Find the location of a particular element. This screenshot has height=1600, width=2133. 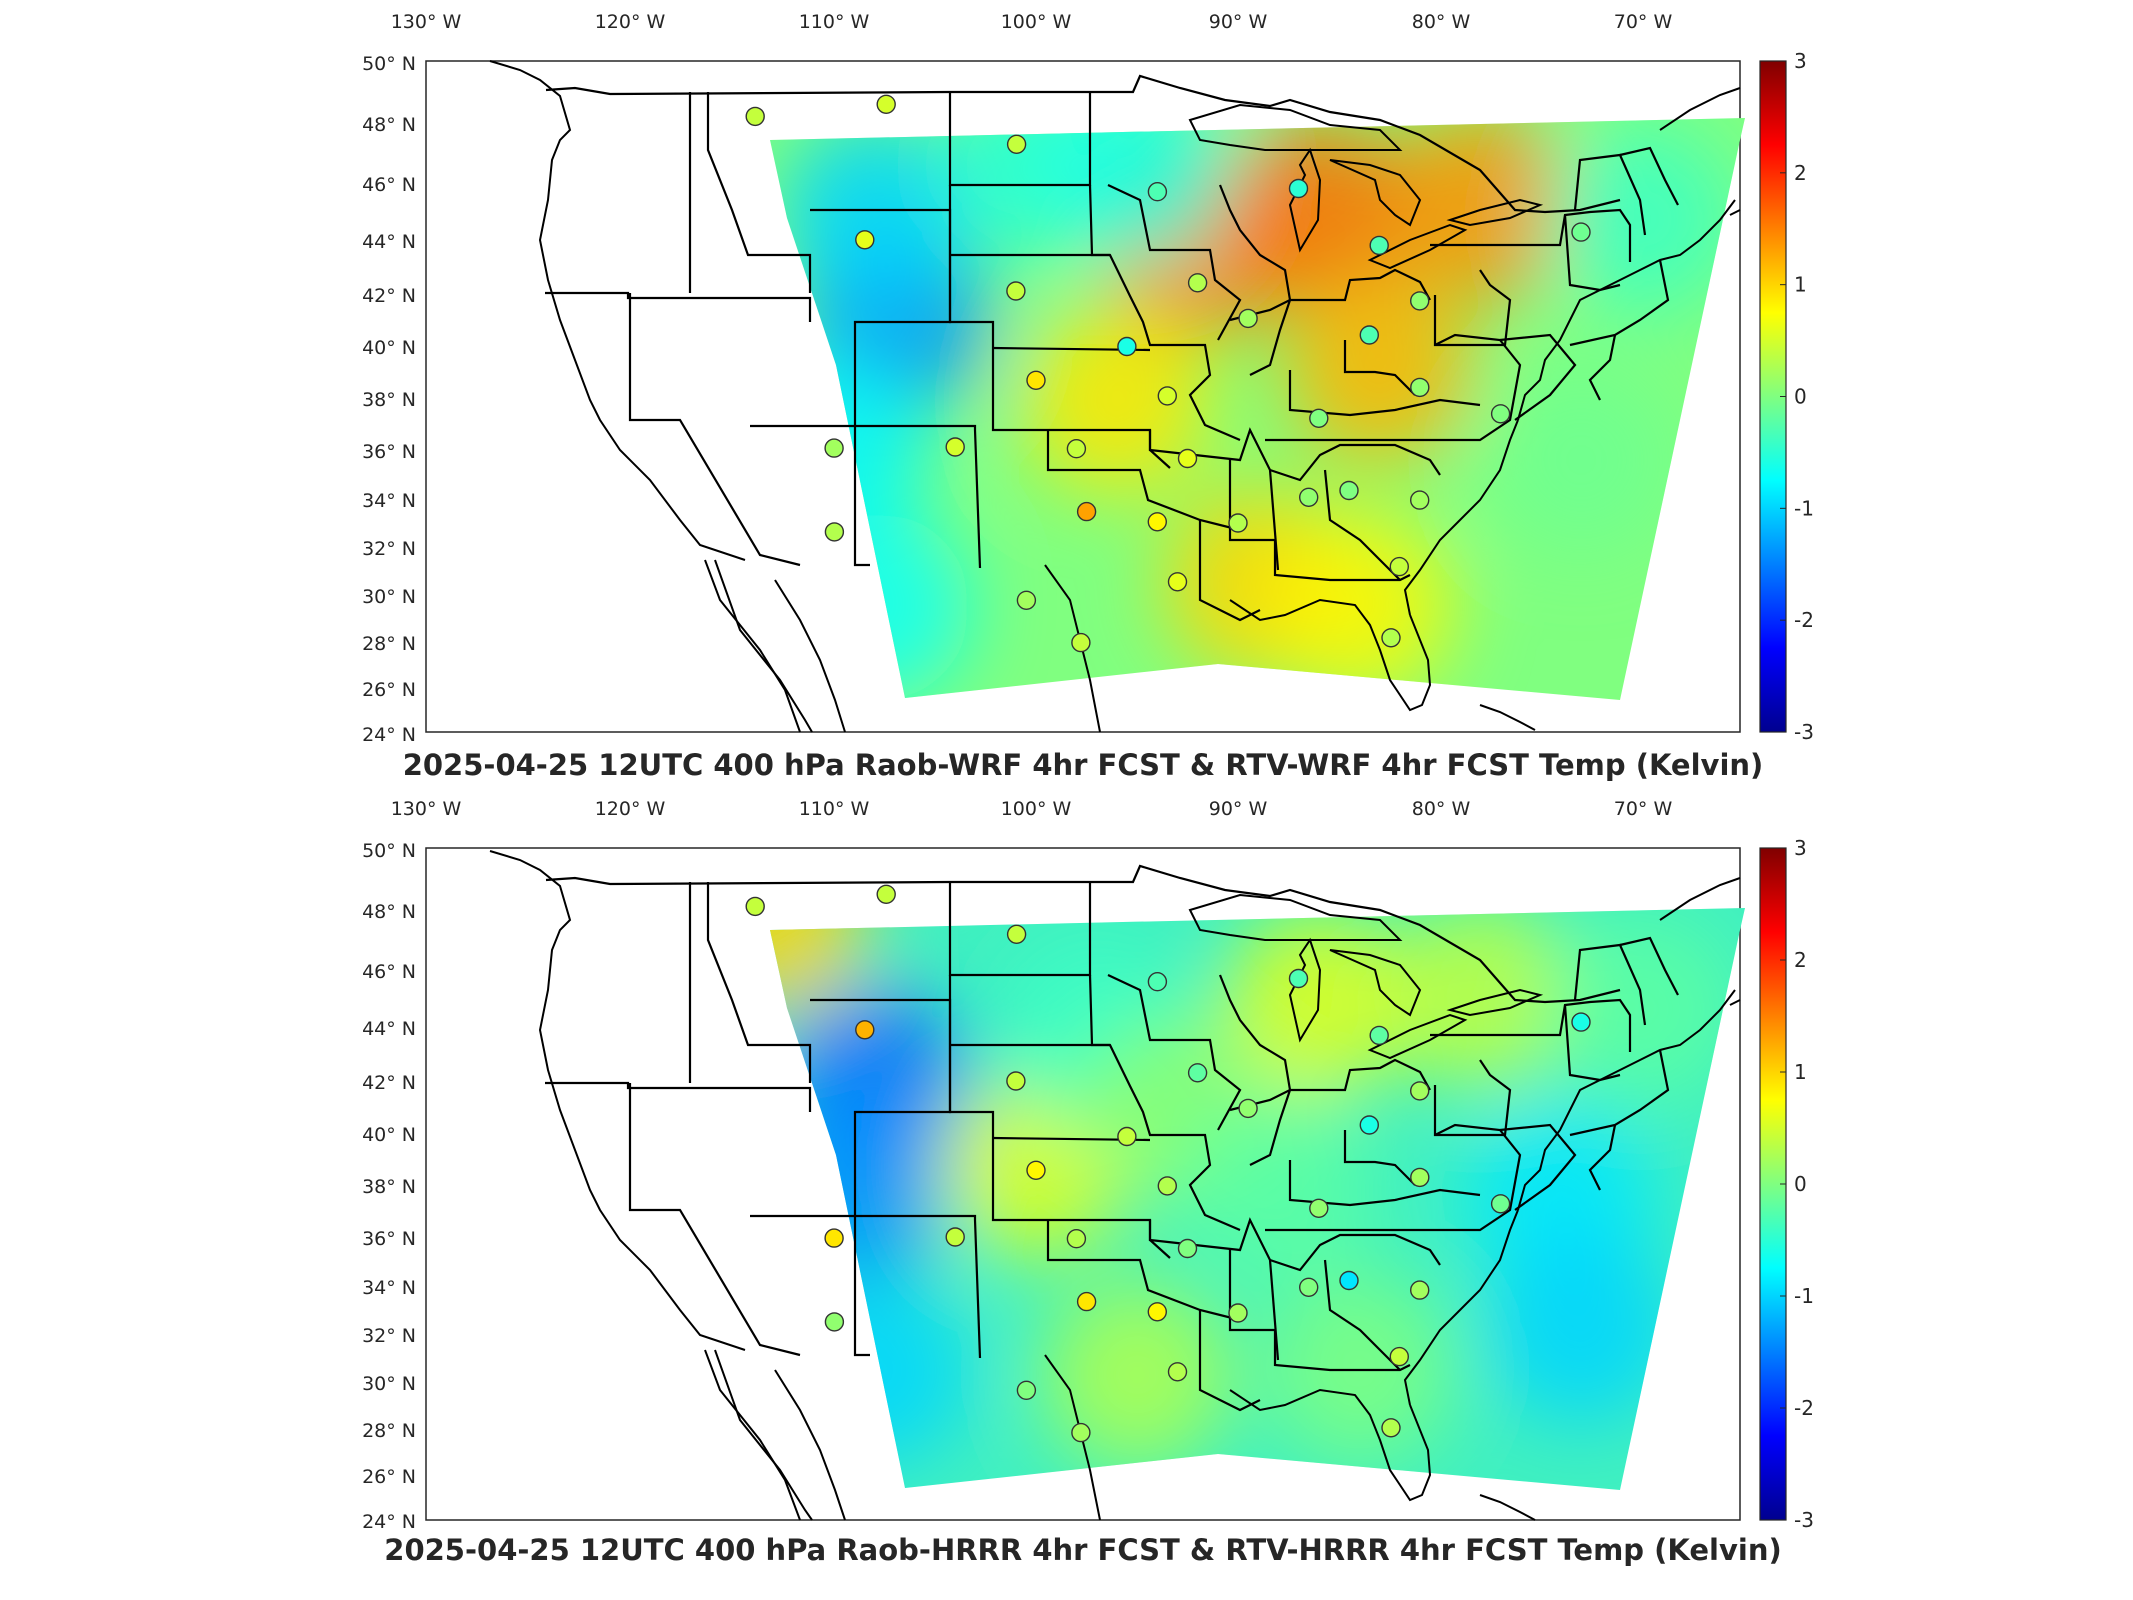

lat-label: 44° N is located at coordinates (389, 1029).